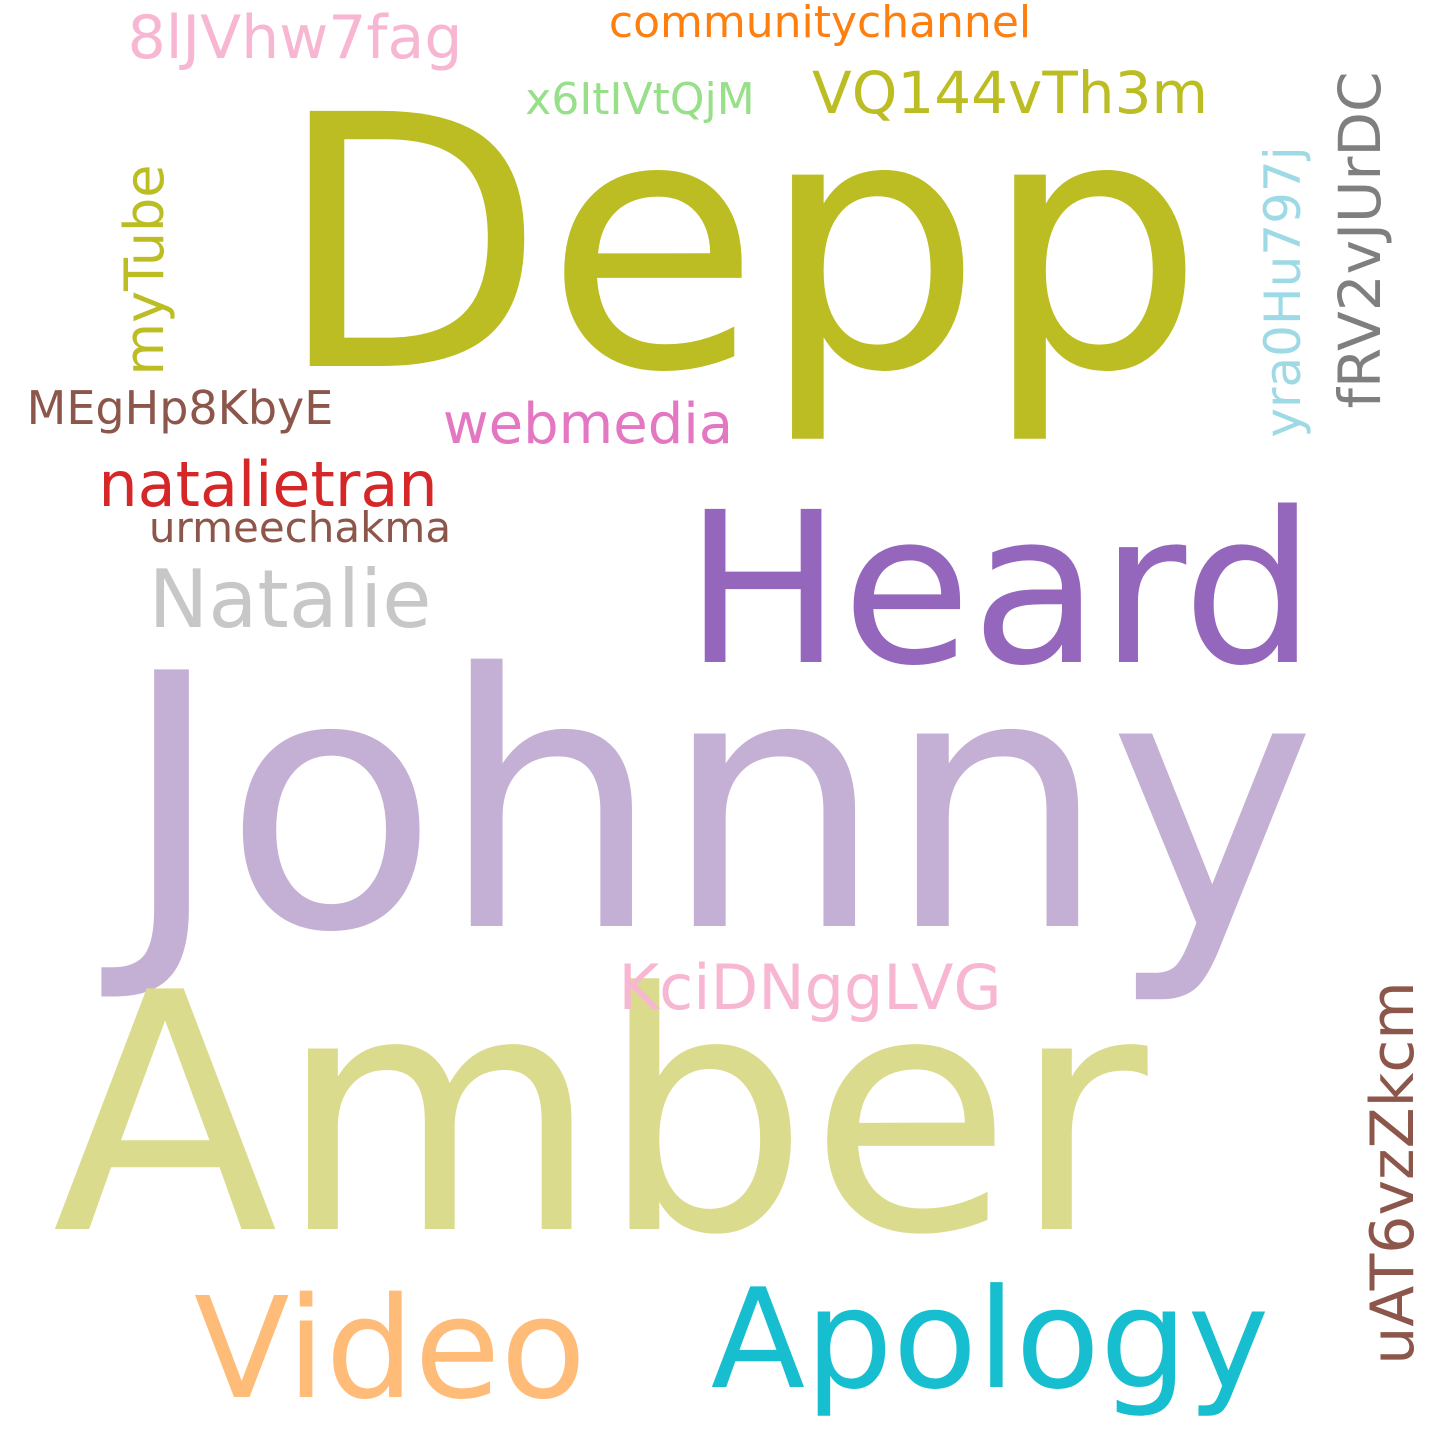 The height and width of the screenshot is (1440, 1440). I want to click on word-heard: Heard, so click(1000, 589).